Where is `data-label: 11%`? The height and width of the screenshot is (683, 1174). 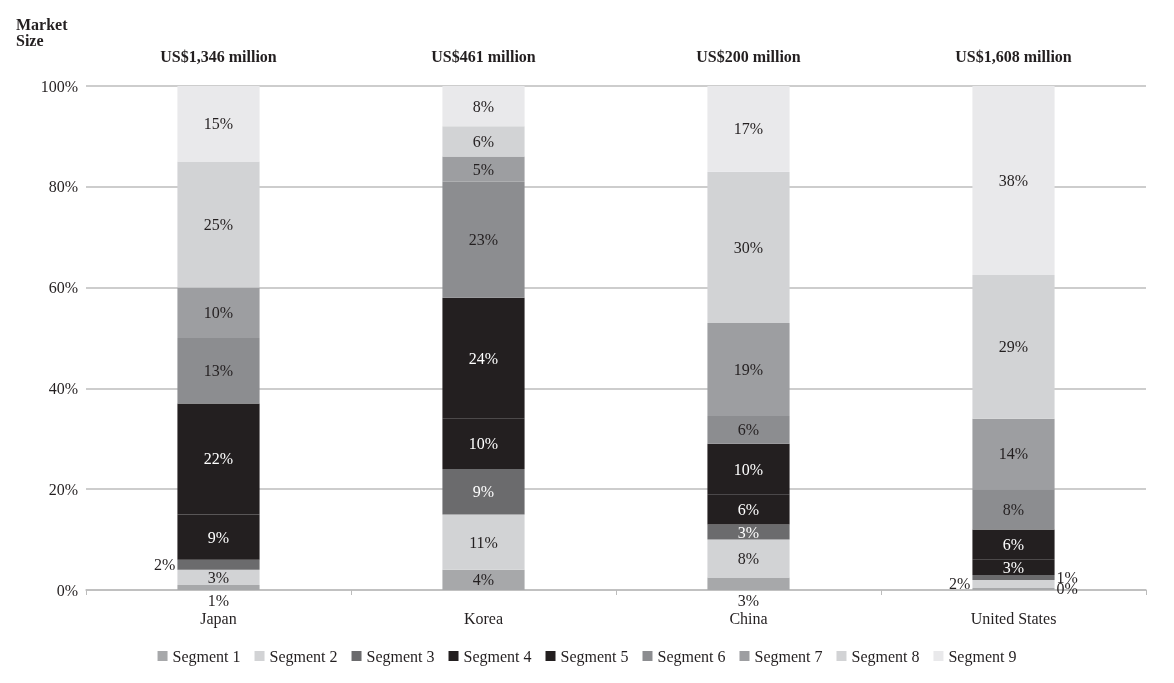
data-label: 11% is located at coordinates (483, 542).